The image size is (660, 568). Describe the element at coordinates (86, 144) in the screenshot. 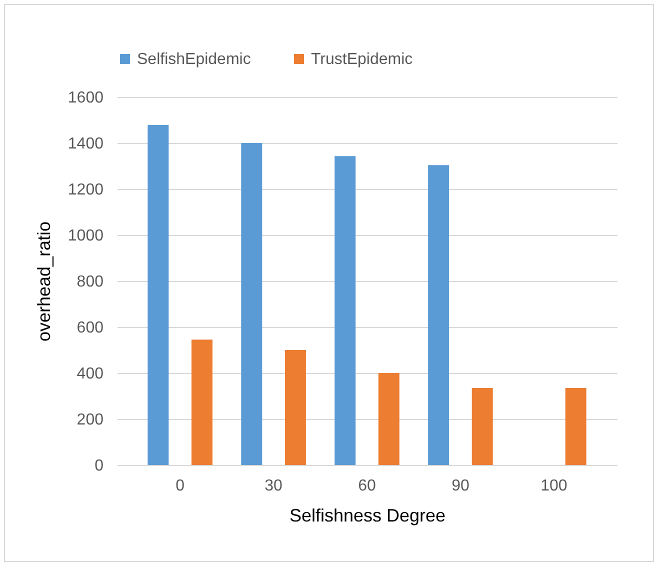

I see `y-tick-label: 1400` at that location.